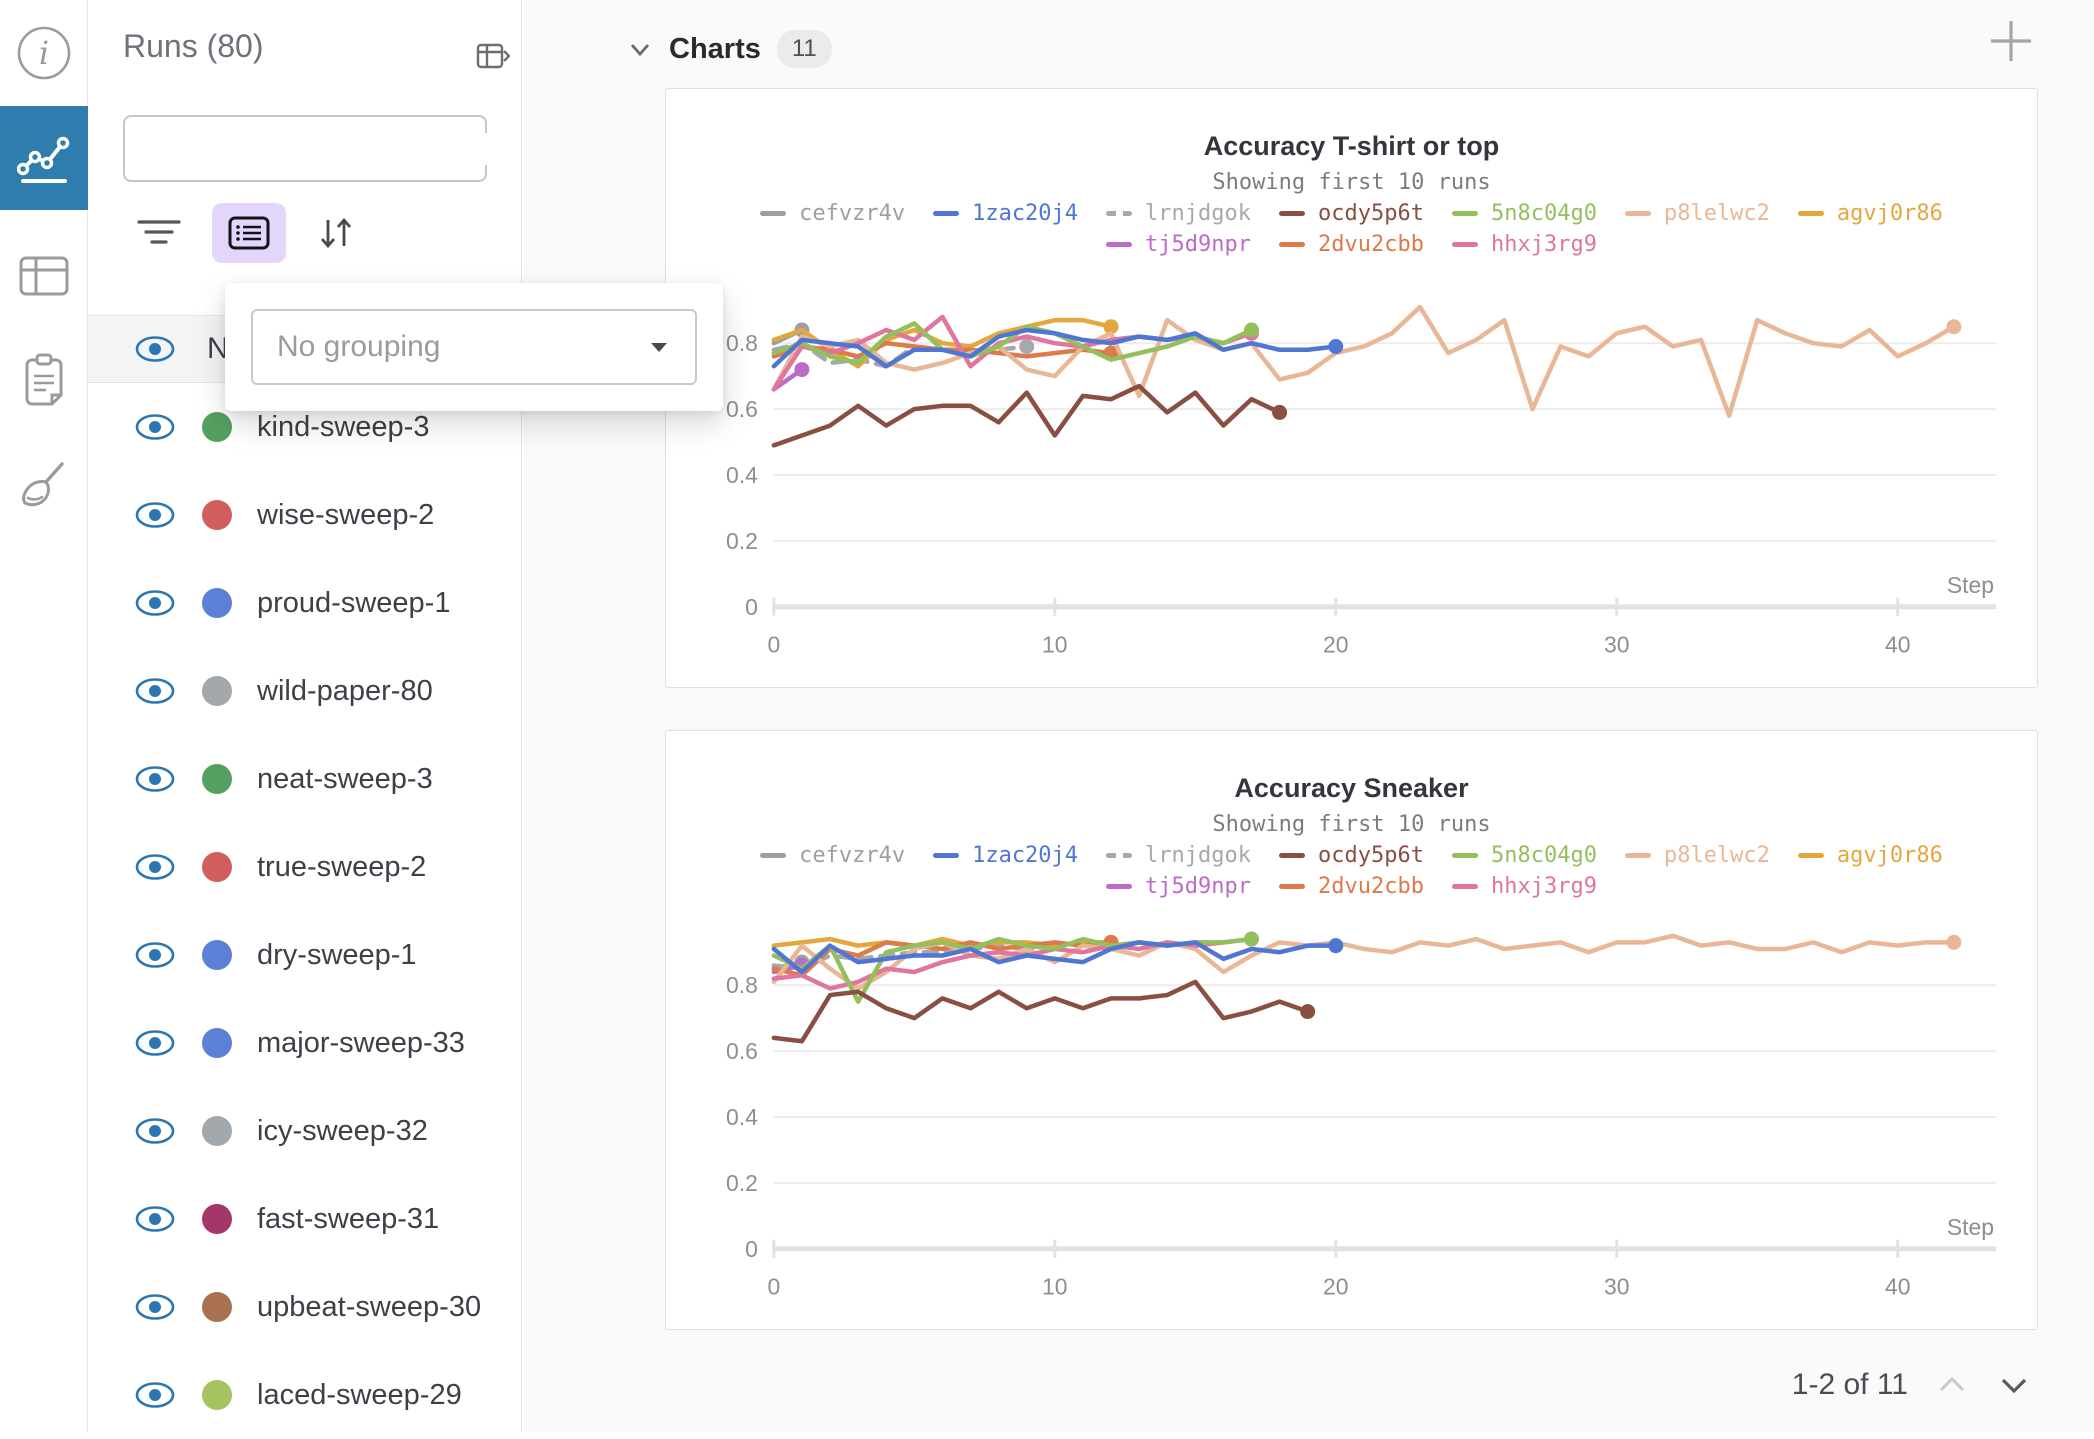  What do you see at coordinates (44, 158) in the screenshot?
I see `workspace-charts-tab` at bounding box center [44, 158].